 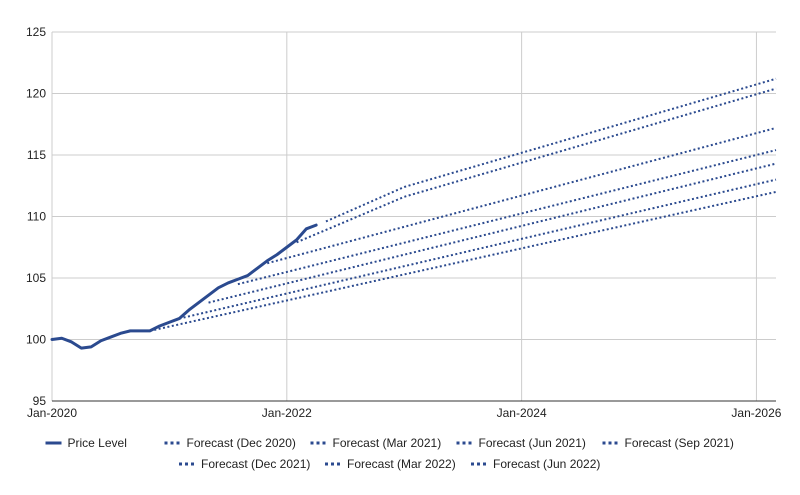 I want to click on legend-label: Forecast (Dec 2021), so click(x=255, y=464).